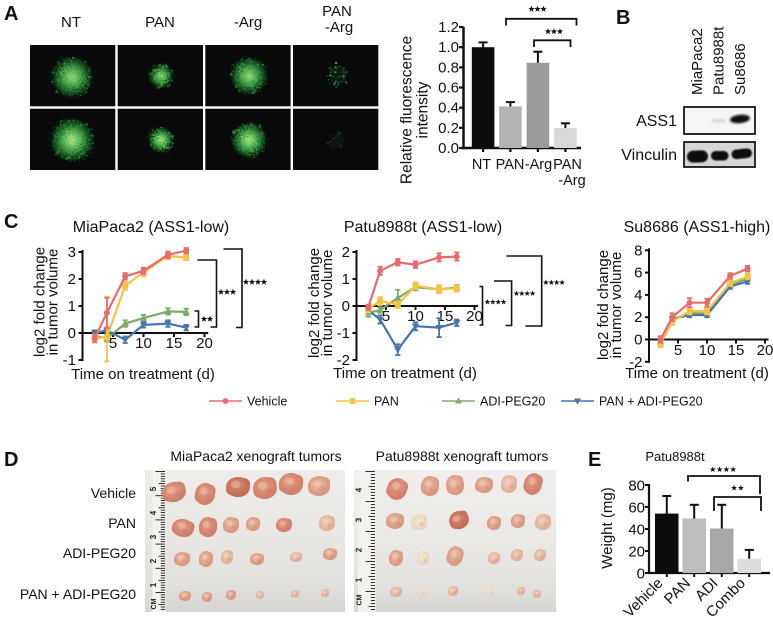  What do you see at coordinates (423, 109) in the screenshot?
I see `svg-text: intensity` at bounding box center [423, 109].